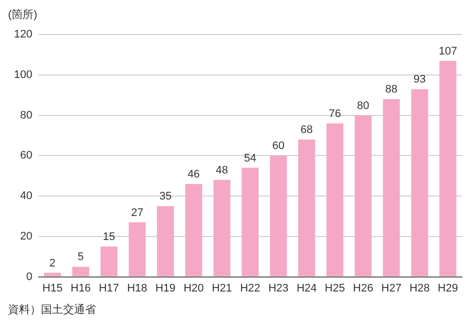  Describe the element at coordinates (137, 212) in the screenshot. I see `data-label: 27` at that location.